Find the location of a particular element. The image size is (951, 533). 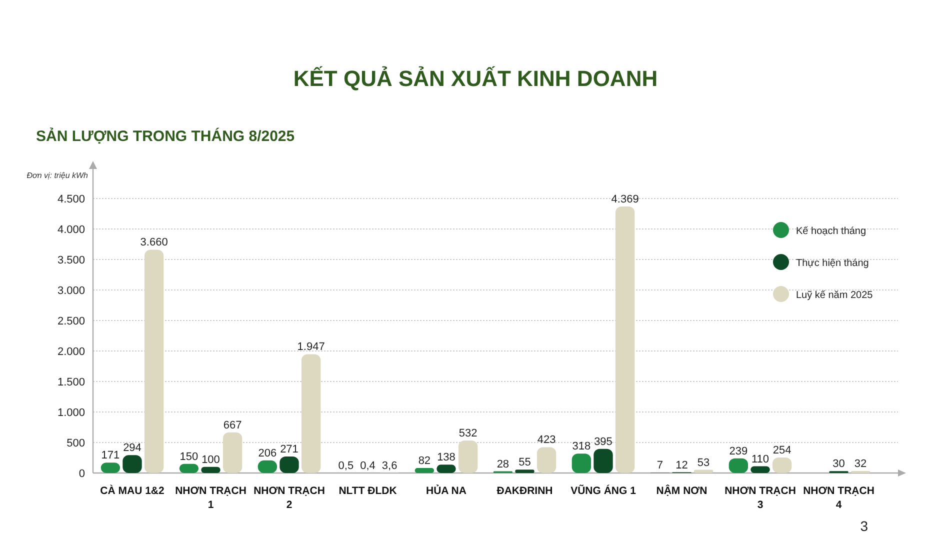

data-label: 667 is located at coordinates (232, 425).